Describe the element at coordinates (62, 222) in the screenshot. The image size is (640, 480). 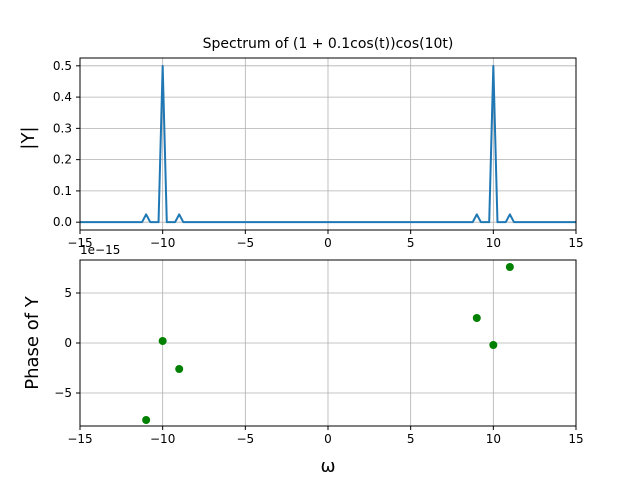
I see `top-y-tick-label: 0.0` at that location.